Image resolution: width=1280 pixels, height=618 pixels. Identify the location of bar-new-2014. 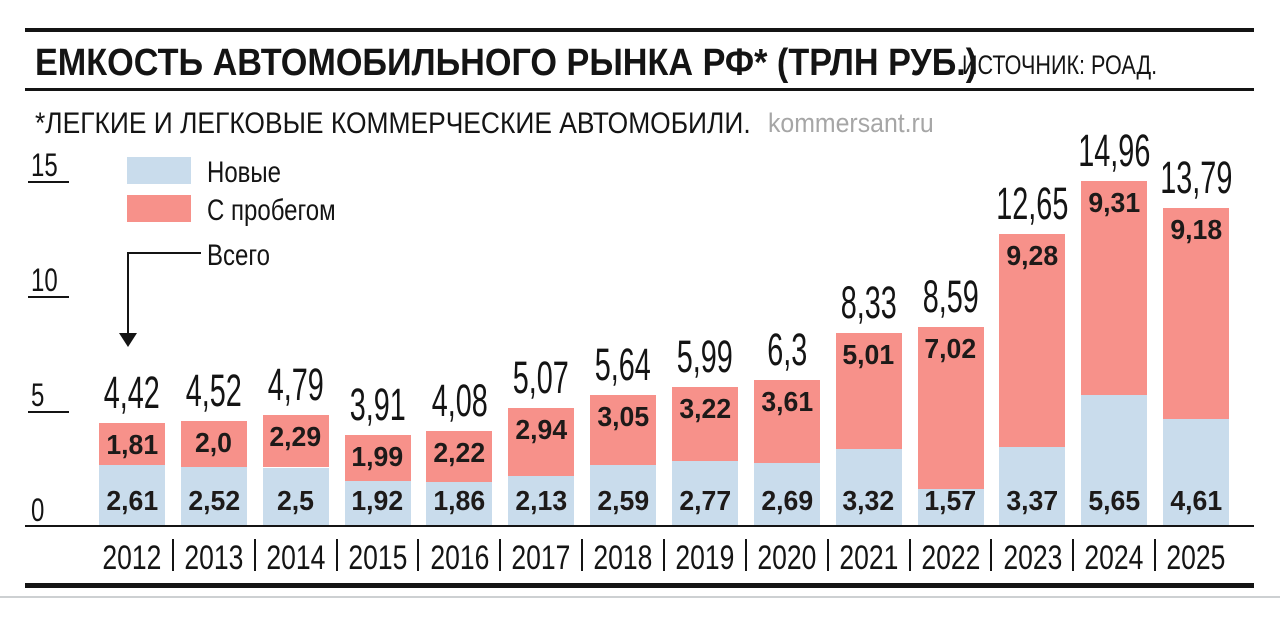
(295, 496).